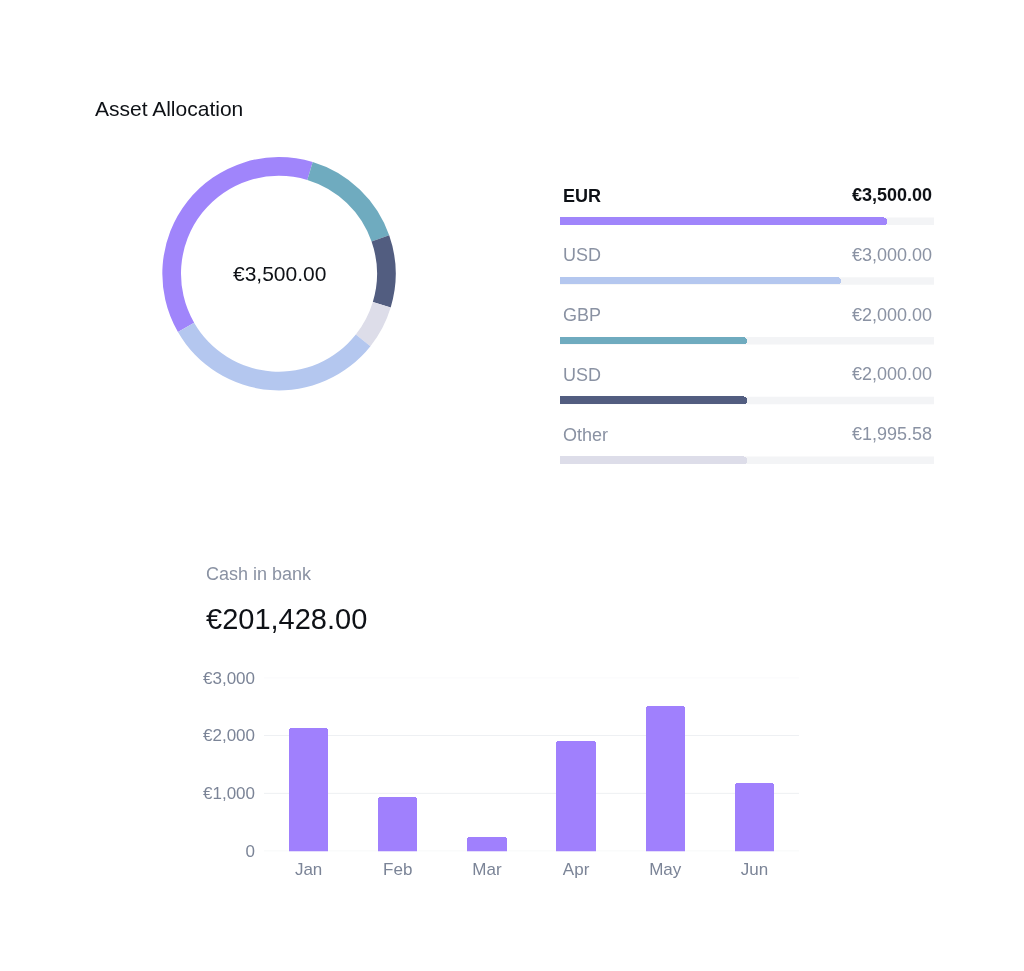 The width and height of the screenshot is (1024, 971). Describe the element at coordinates (487, 870) in the screenshot. I see `x-tick-label: Mar` at that location.